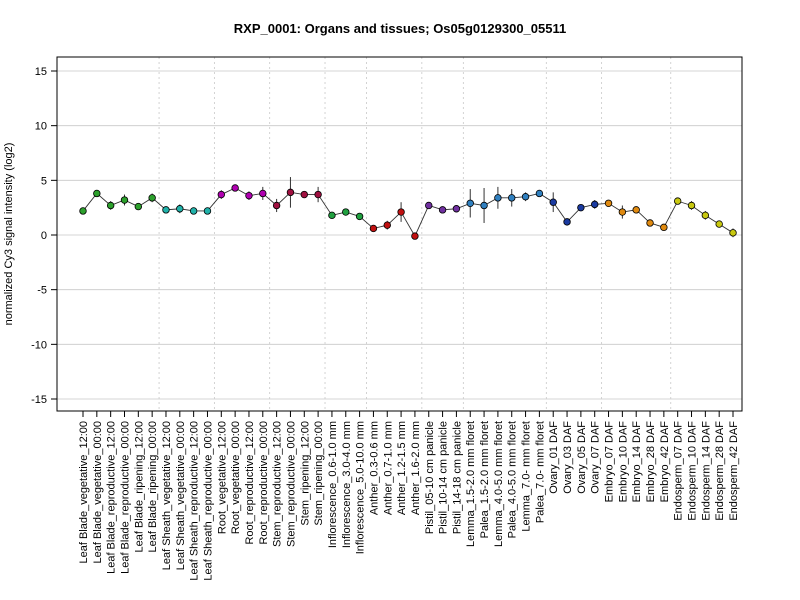 This screenshot has width=800, height=600. Describe the element at coordinates (44, 181) in the screenshot. I see `y-tick-label: 5` at that location.